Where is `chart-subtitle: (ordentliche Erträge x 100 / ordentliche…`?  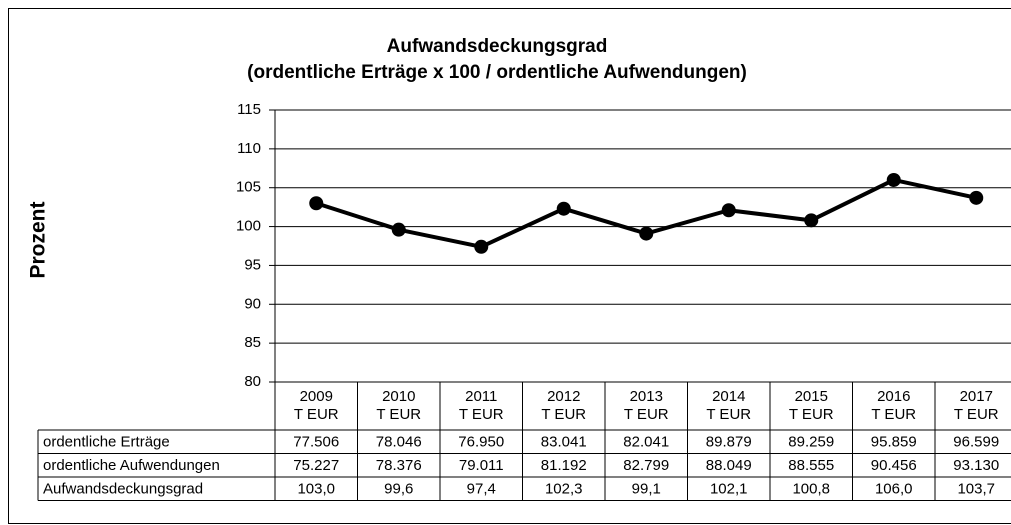
chart-subtitle: (ordentliche Erträge x 100 / ordentliche… is located at coordinates (497, 72).